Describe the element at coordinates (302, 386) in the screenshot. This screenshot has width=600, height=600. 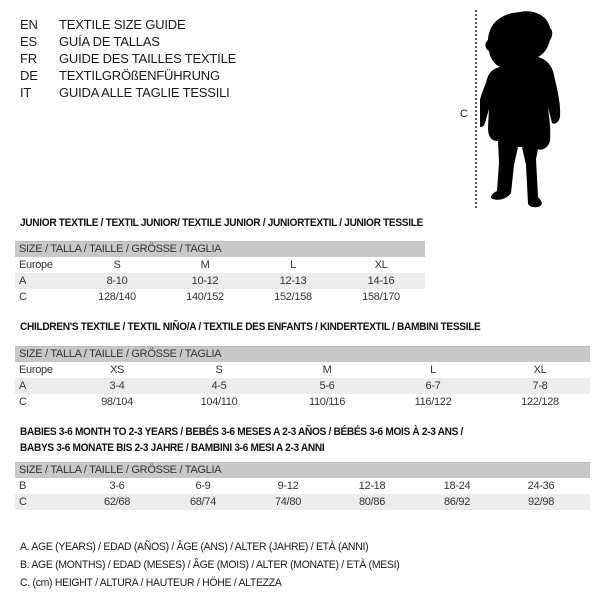
I see `table-row: A 3-4 4-5 5-6 6-7 7-8` at that location.